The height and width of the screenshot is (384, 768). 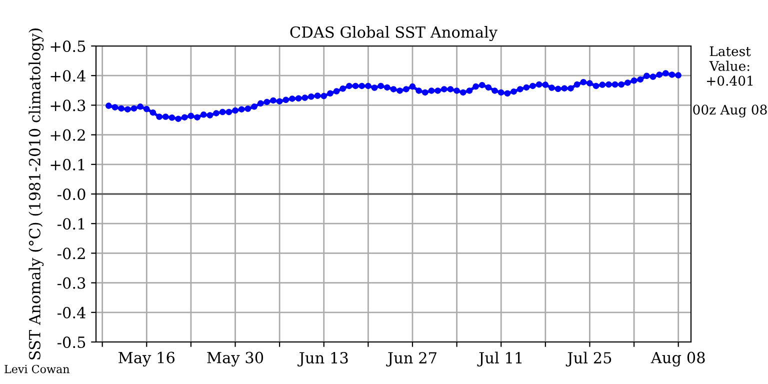 What do you see at coordinates (71, 194) in the screenshot?
I see `y-tick-label: -0.0` at bounding box center [71, 194].